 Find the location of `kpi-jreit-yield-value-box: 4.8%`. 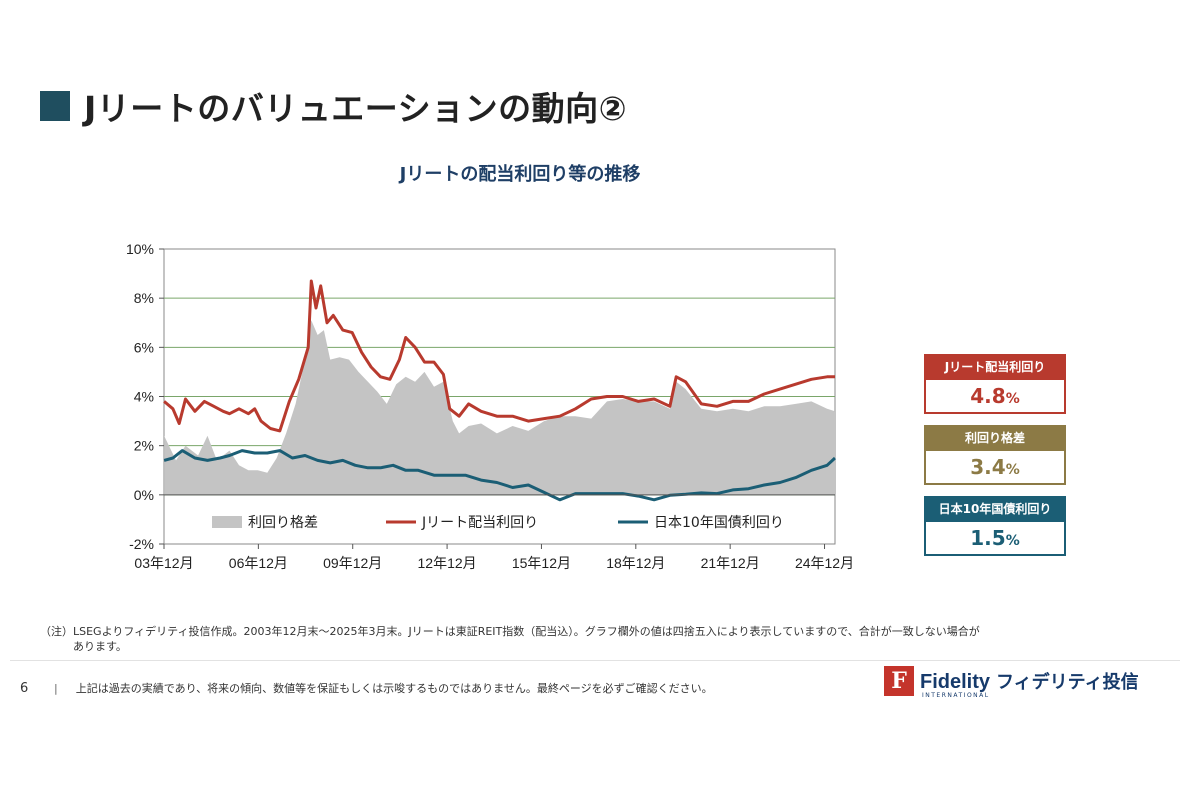

kpi-jreit-yield-value-box: 4.8% is located at coordinates (995, 397).